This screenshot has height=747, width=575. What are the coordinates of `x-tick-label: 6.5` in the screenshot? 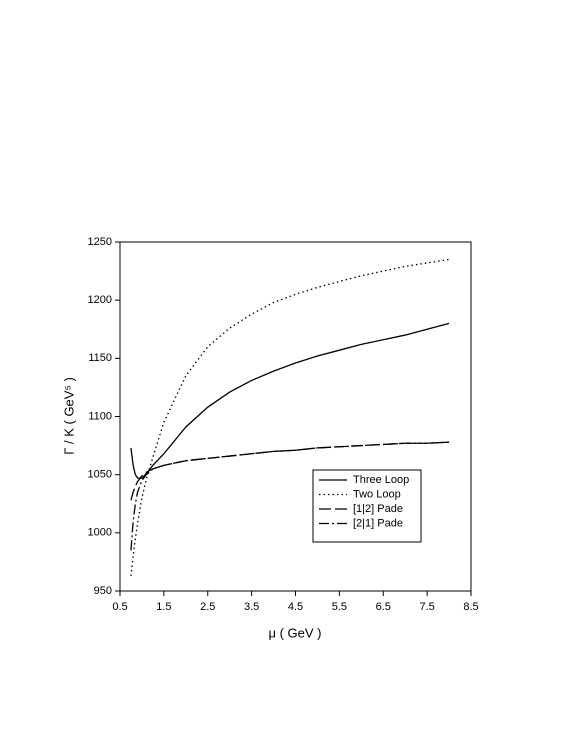 It's located at (383, 607).